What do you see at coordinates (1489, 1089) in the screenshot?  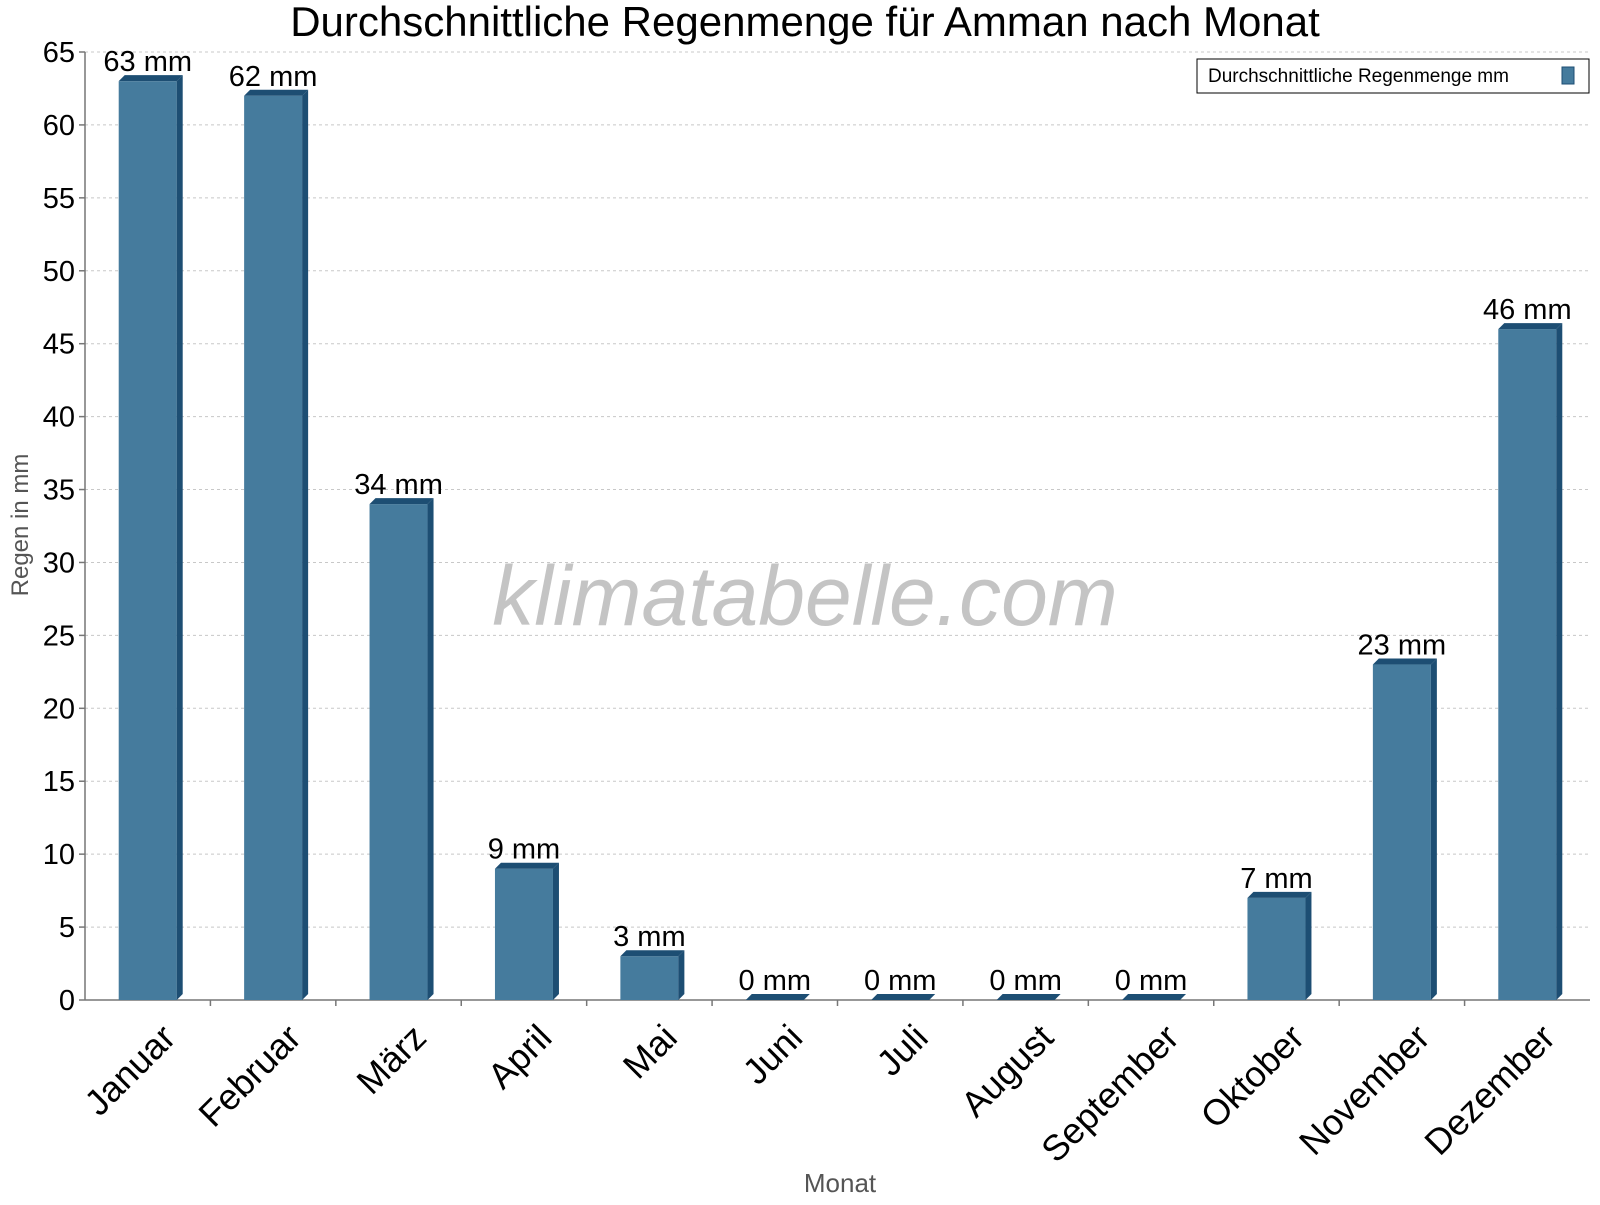 I see `x-tick-label: Dezember` at bounding box center [1489, 1089].